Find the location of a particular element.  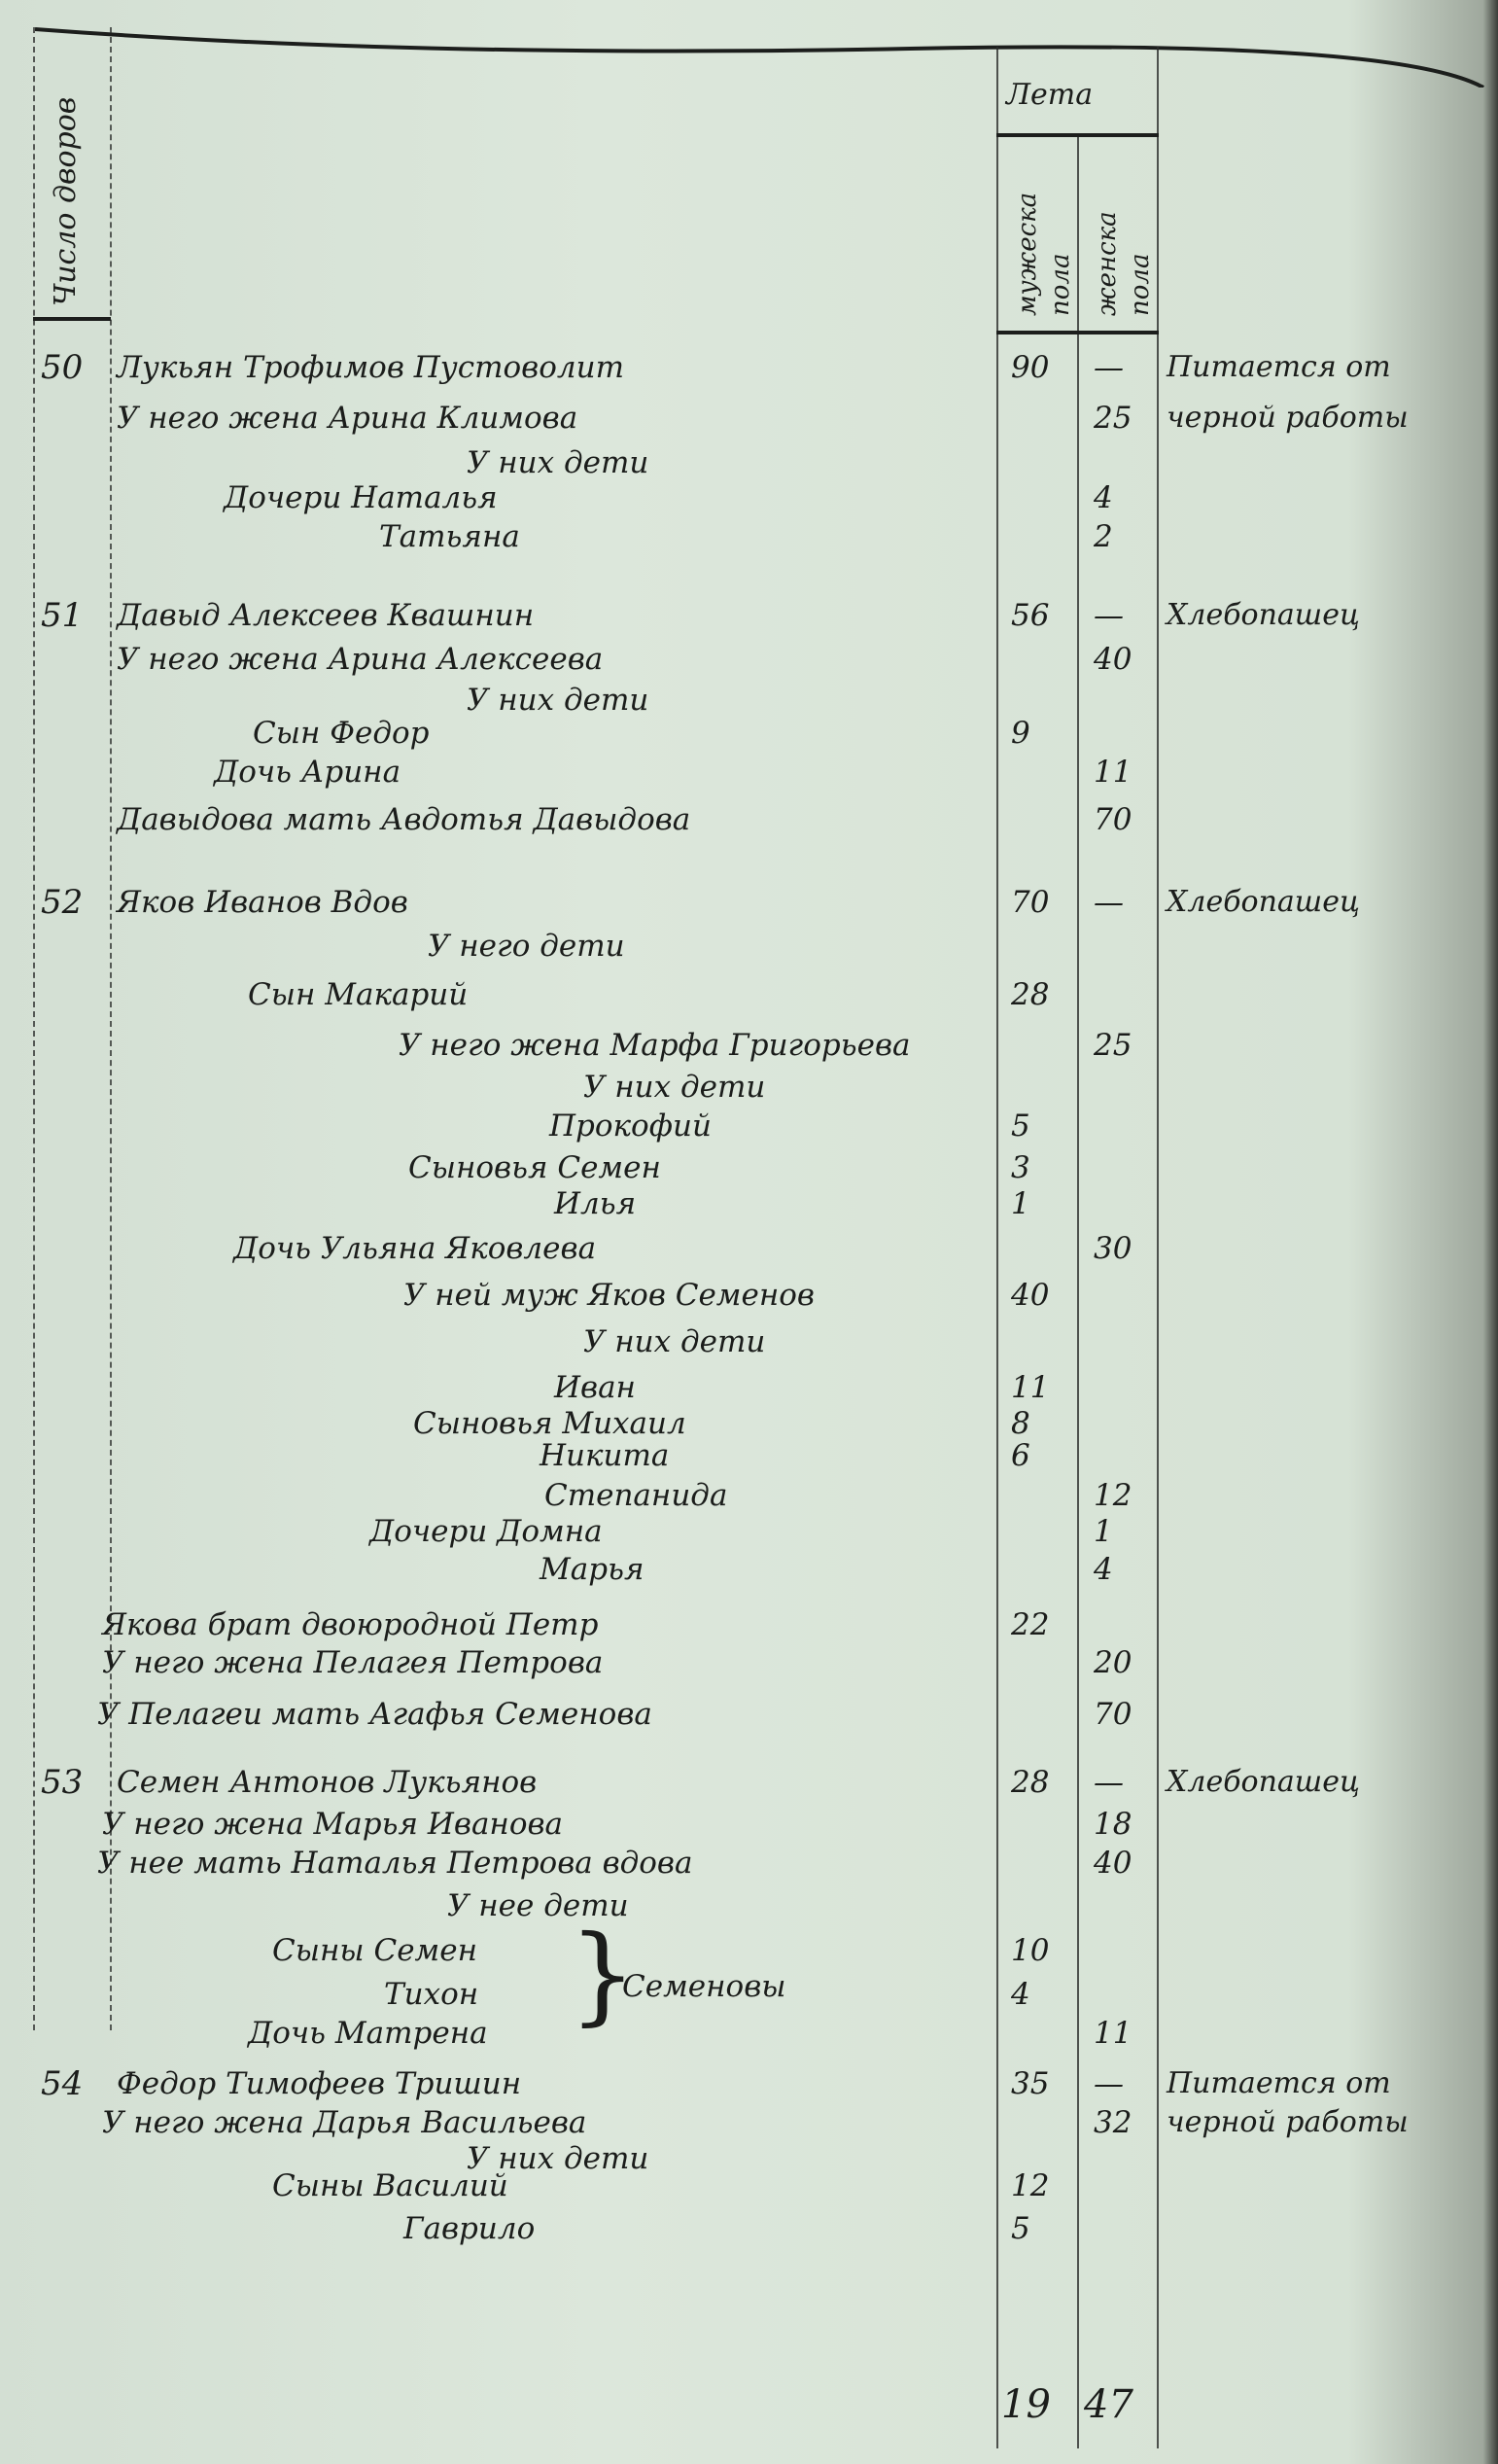

households-header-rule is located at coordinates (72, 319).